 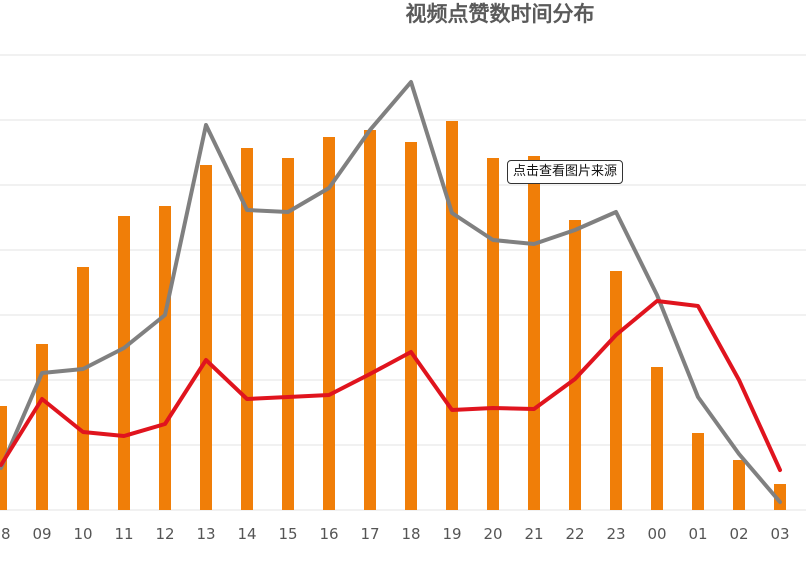 I want to click on x-tick-label: 17, so click(x=369, y=534).